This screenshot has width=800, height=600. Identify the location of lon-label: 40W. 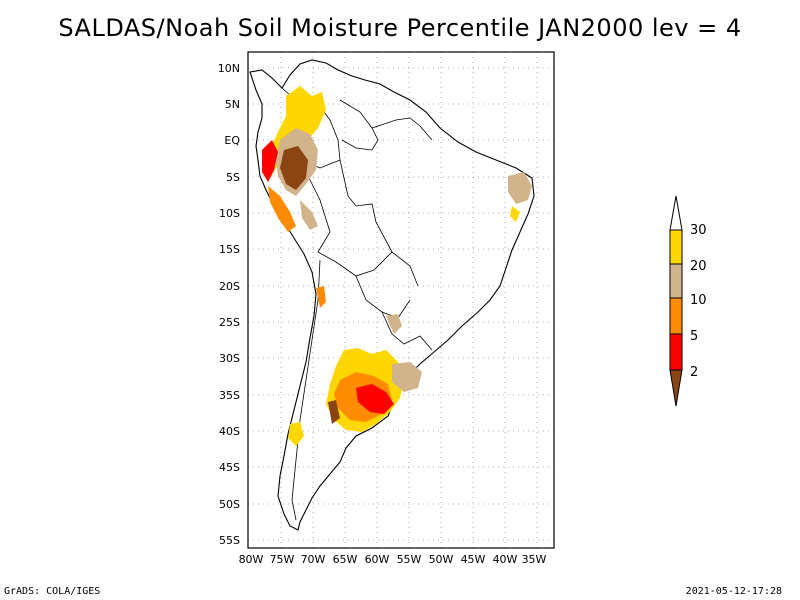
(505, 559).